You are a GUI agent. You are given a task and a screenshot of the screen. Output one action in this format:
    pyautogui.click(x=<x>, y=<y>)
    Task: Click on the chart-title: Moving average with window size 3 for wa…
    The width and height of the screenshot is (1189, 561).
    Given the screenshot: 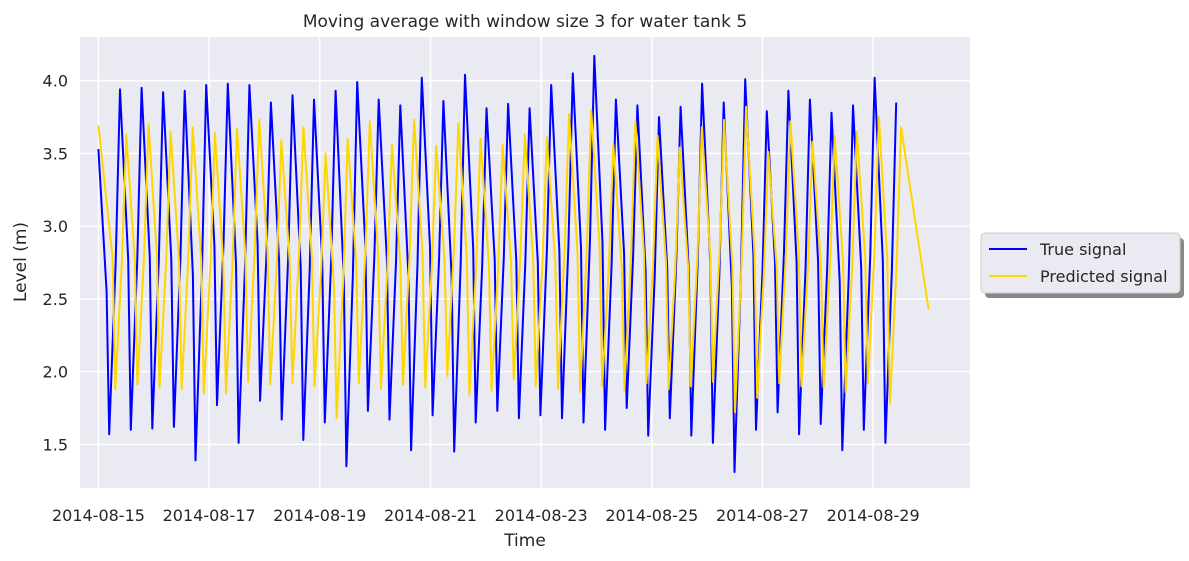 What is the action you would take?
    pyautogui.click(x=525, y=22)
    